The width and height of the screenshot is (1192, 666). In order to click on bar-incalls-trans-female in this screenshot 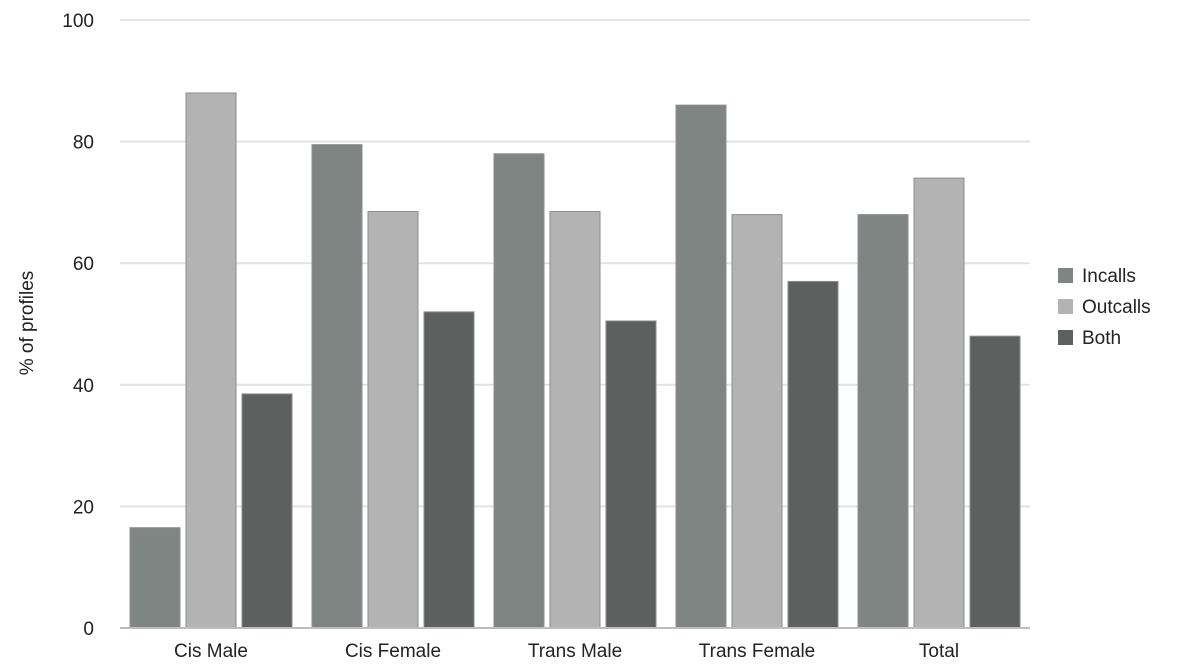, I will do `click(701, 366)`.